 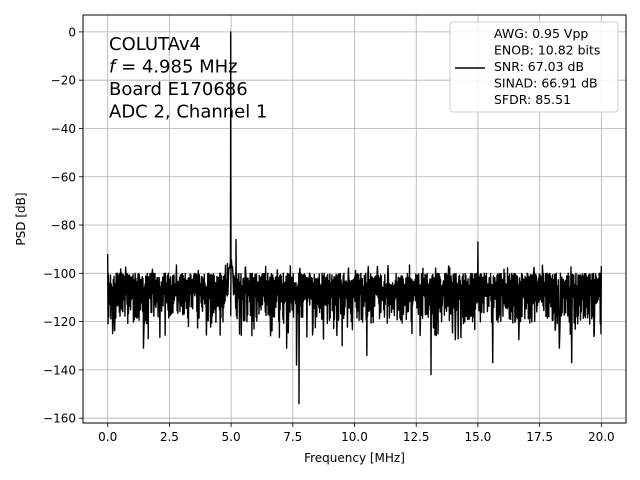 What do you see at coordinates (532, 99) in the screenshot?
I see `legend-entry-line: SFDR: 85.51` at bounding box center [532, 99].